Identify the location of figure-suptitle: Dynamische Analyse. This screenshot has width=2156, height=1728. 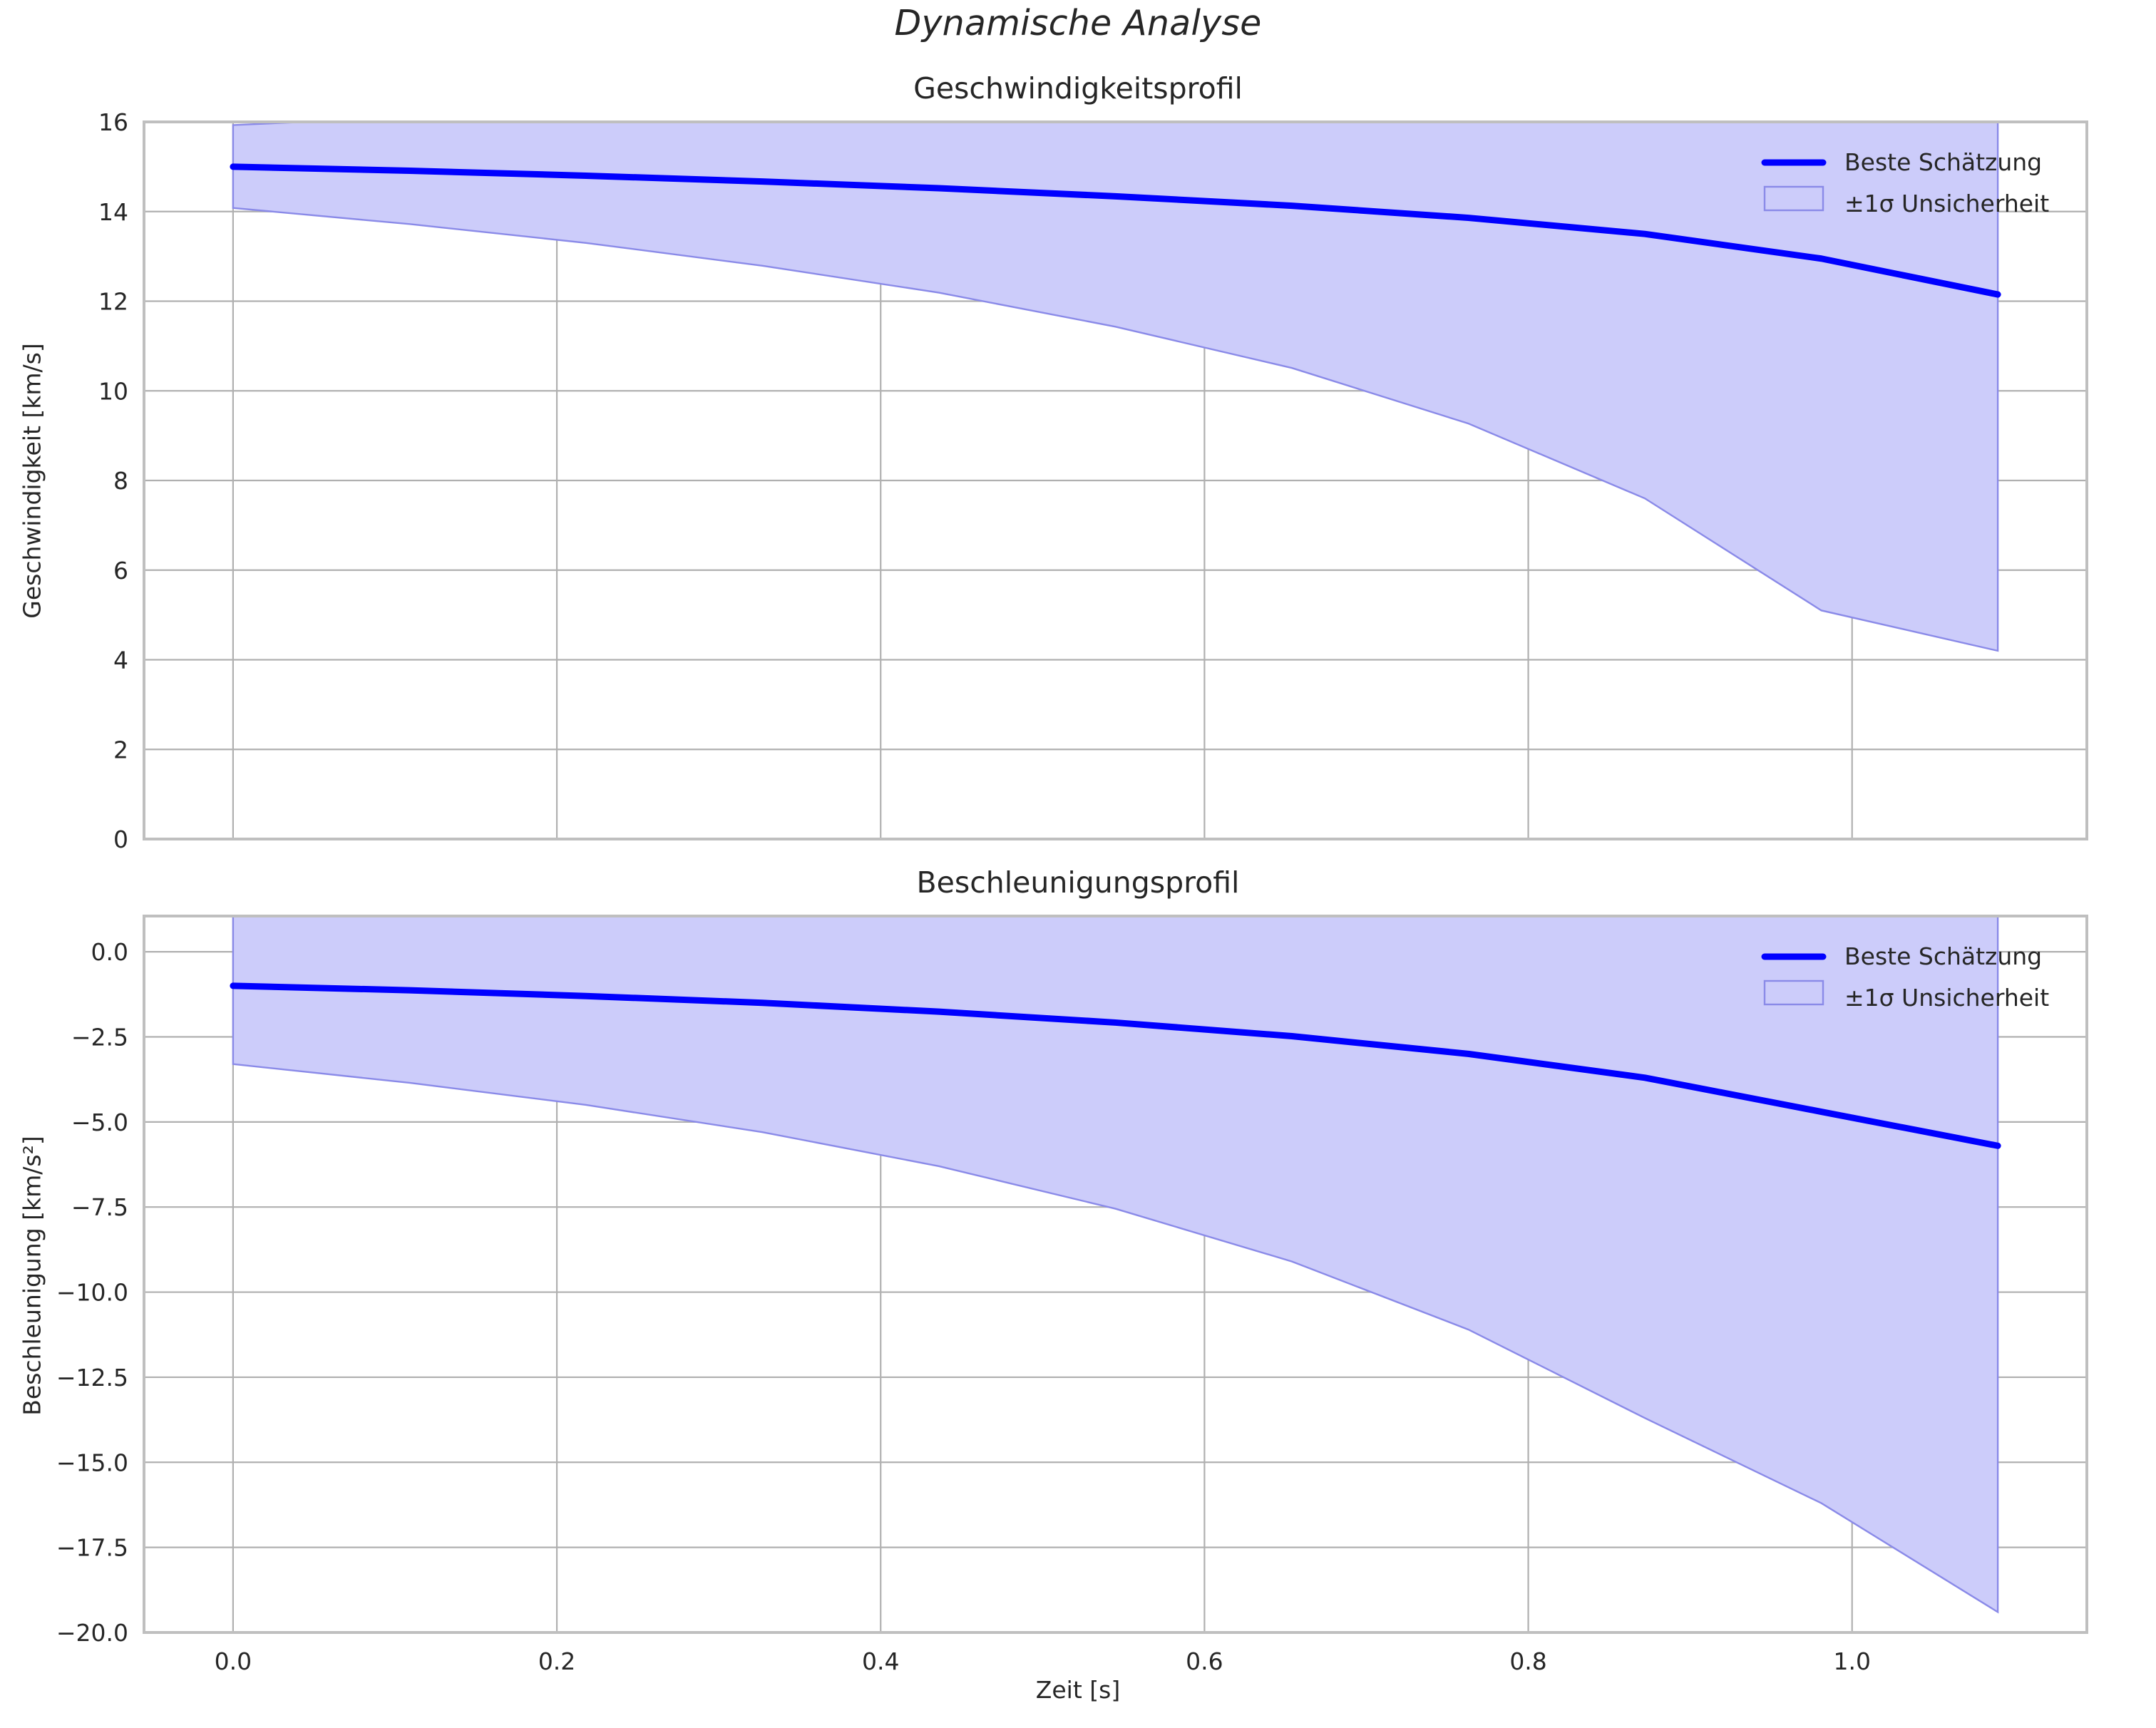
(1078, 23).